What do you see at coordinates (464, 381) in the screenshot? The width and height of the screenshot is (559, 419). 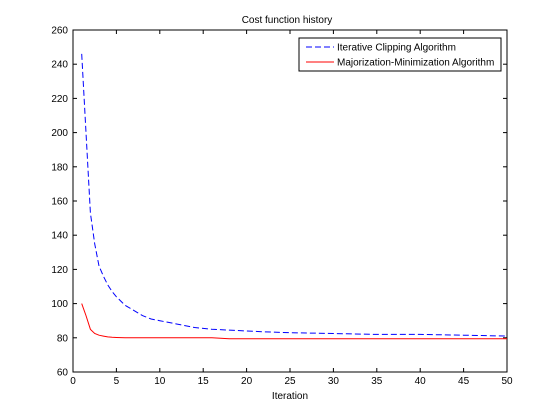 I see `x-tick-label: 45` at bounding box center [464, 381].